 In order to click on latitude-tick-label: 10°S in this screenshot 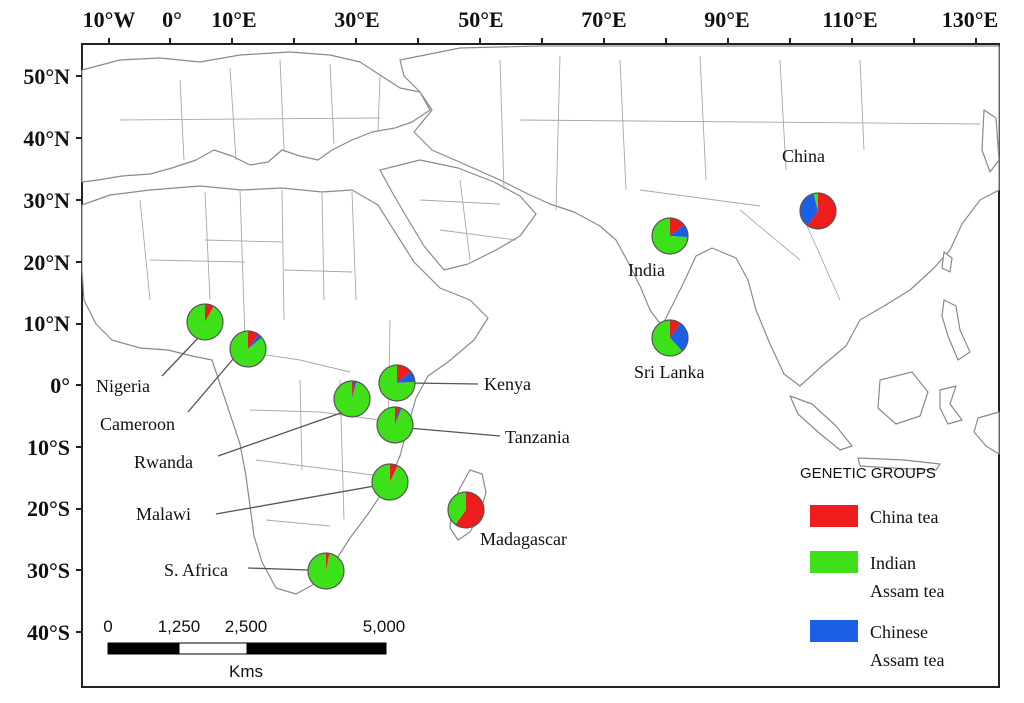, I will do `click(48, 447)`.